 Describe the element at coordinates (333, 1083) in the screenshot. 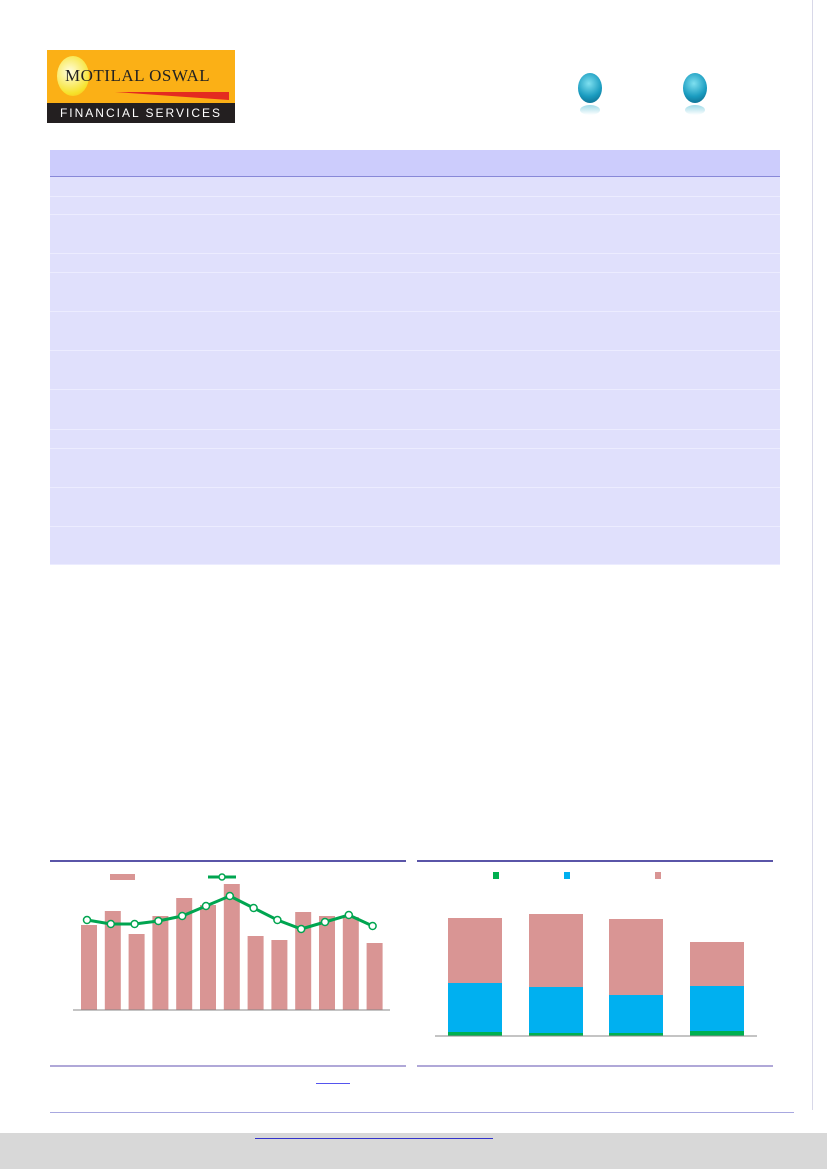

I see `source-link` at that location.